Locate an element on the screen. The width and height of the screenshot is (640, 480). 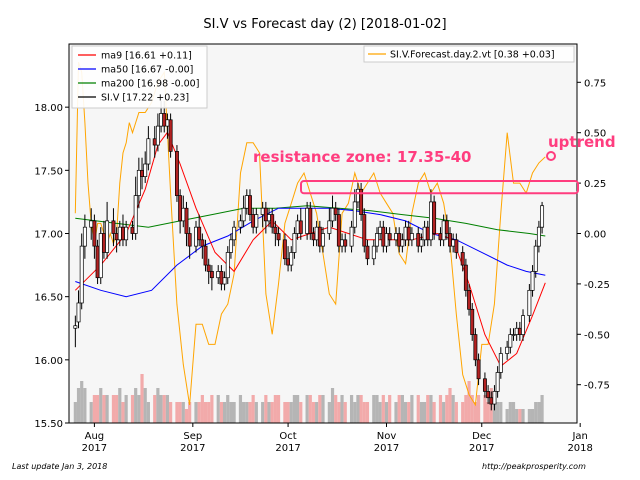
resistance-zone-box is located at coordinates (439, 187).